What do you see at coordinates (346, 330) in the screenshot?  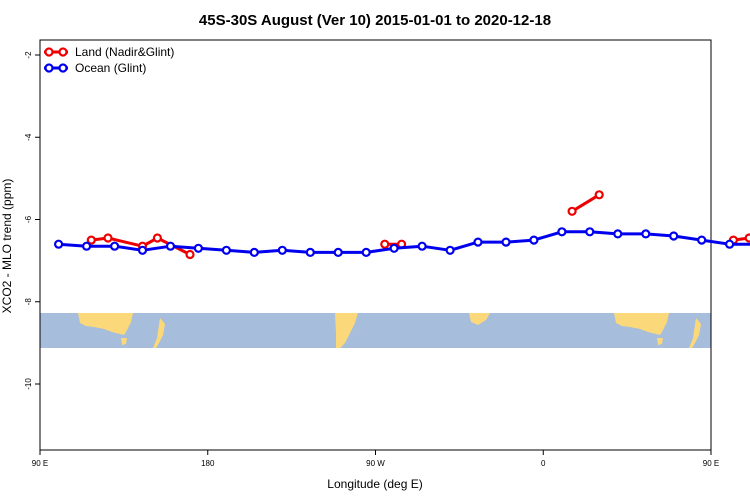 I see `south-america-landmass` at bounding box center [346, 330].